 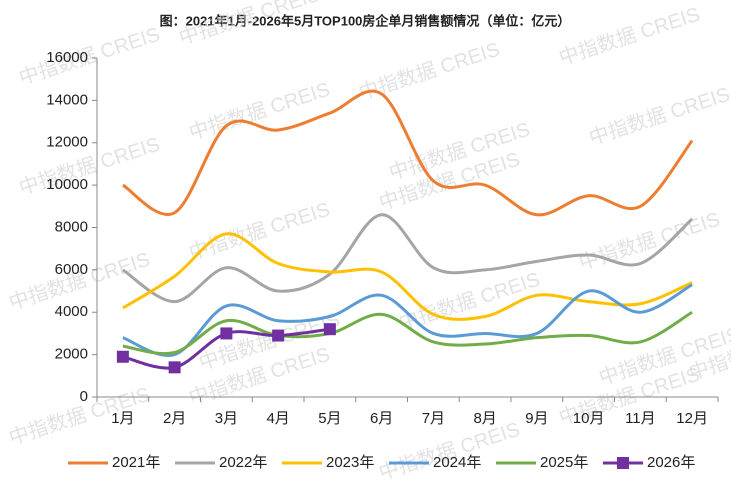 I want to click on x-tick-label: 8月, so click(x=484, y=418).